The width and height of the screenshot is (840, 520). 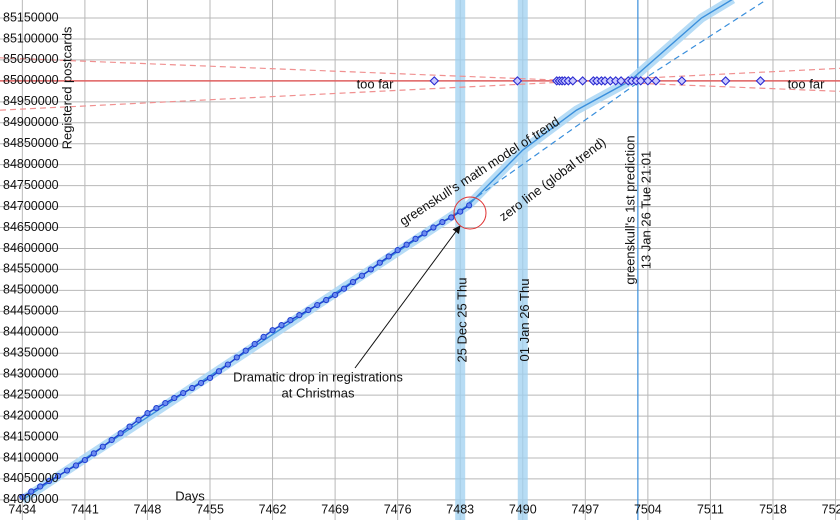 What do you see at coordinates (31, 457) in the screenshot?
I see `y-tick-label: 84100000` at bounding box center [31, 457].